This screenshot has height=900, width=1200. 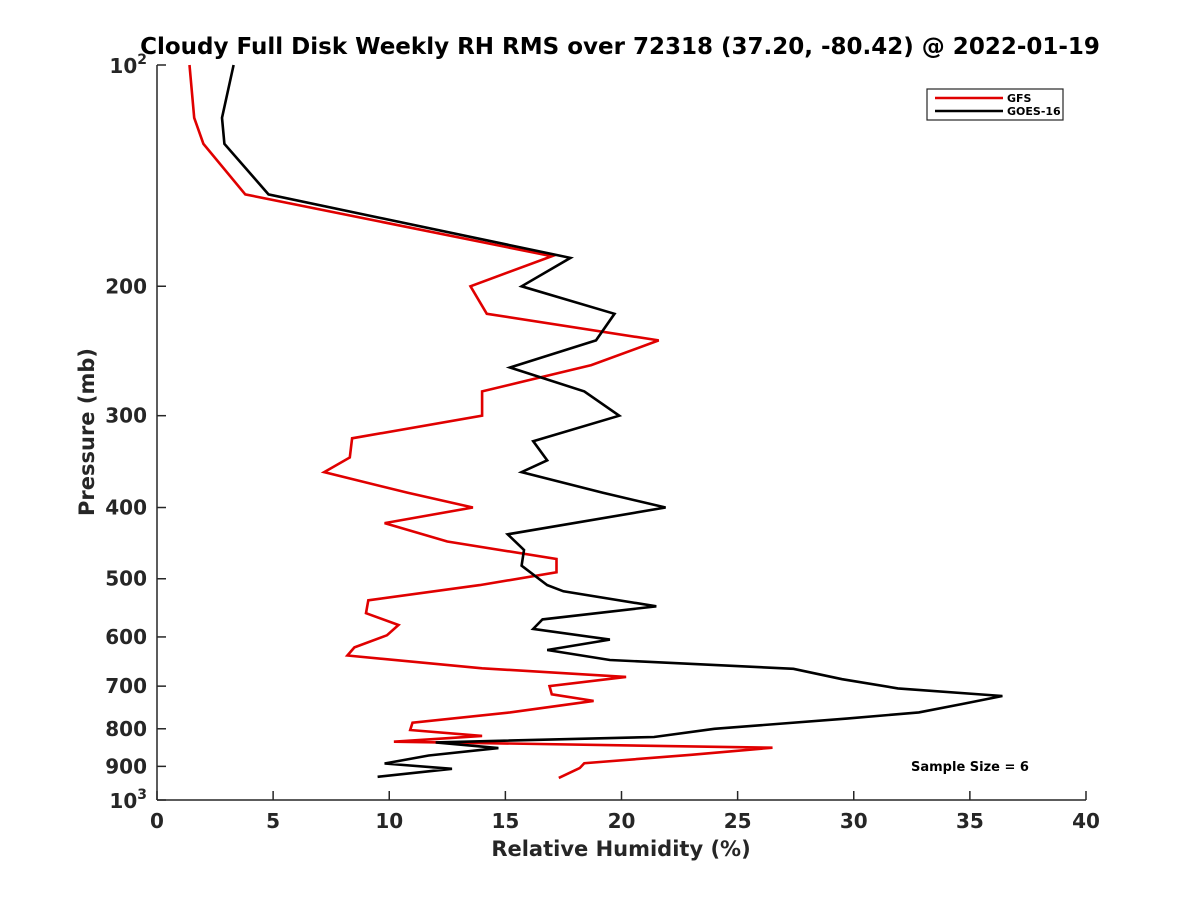 What do you see at coordinates (854, 821) in the screenshot?
I see `x-tick-label: 30` at bounding box center [854, 821].